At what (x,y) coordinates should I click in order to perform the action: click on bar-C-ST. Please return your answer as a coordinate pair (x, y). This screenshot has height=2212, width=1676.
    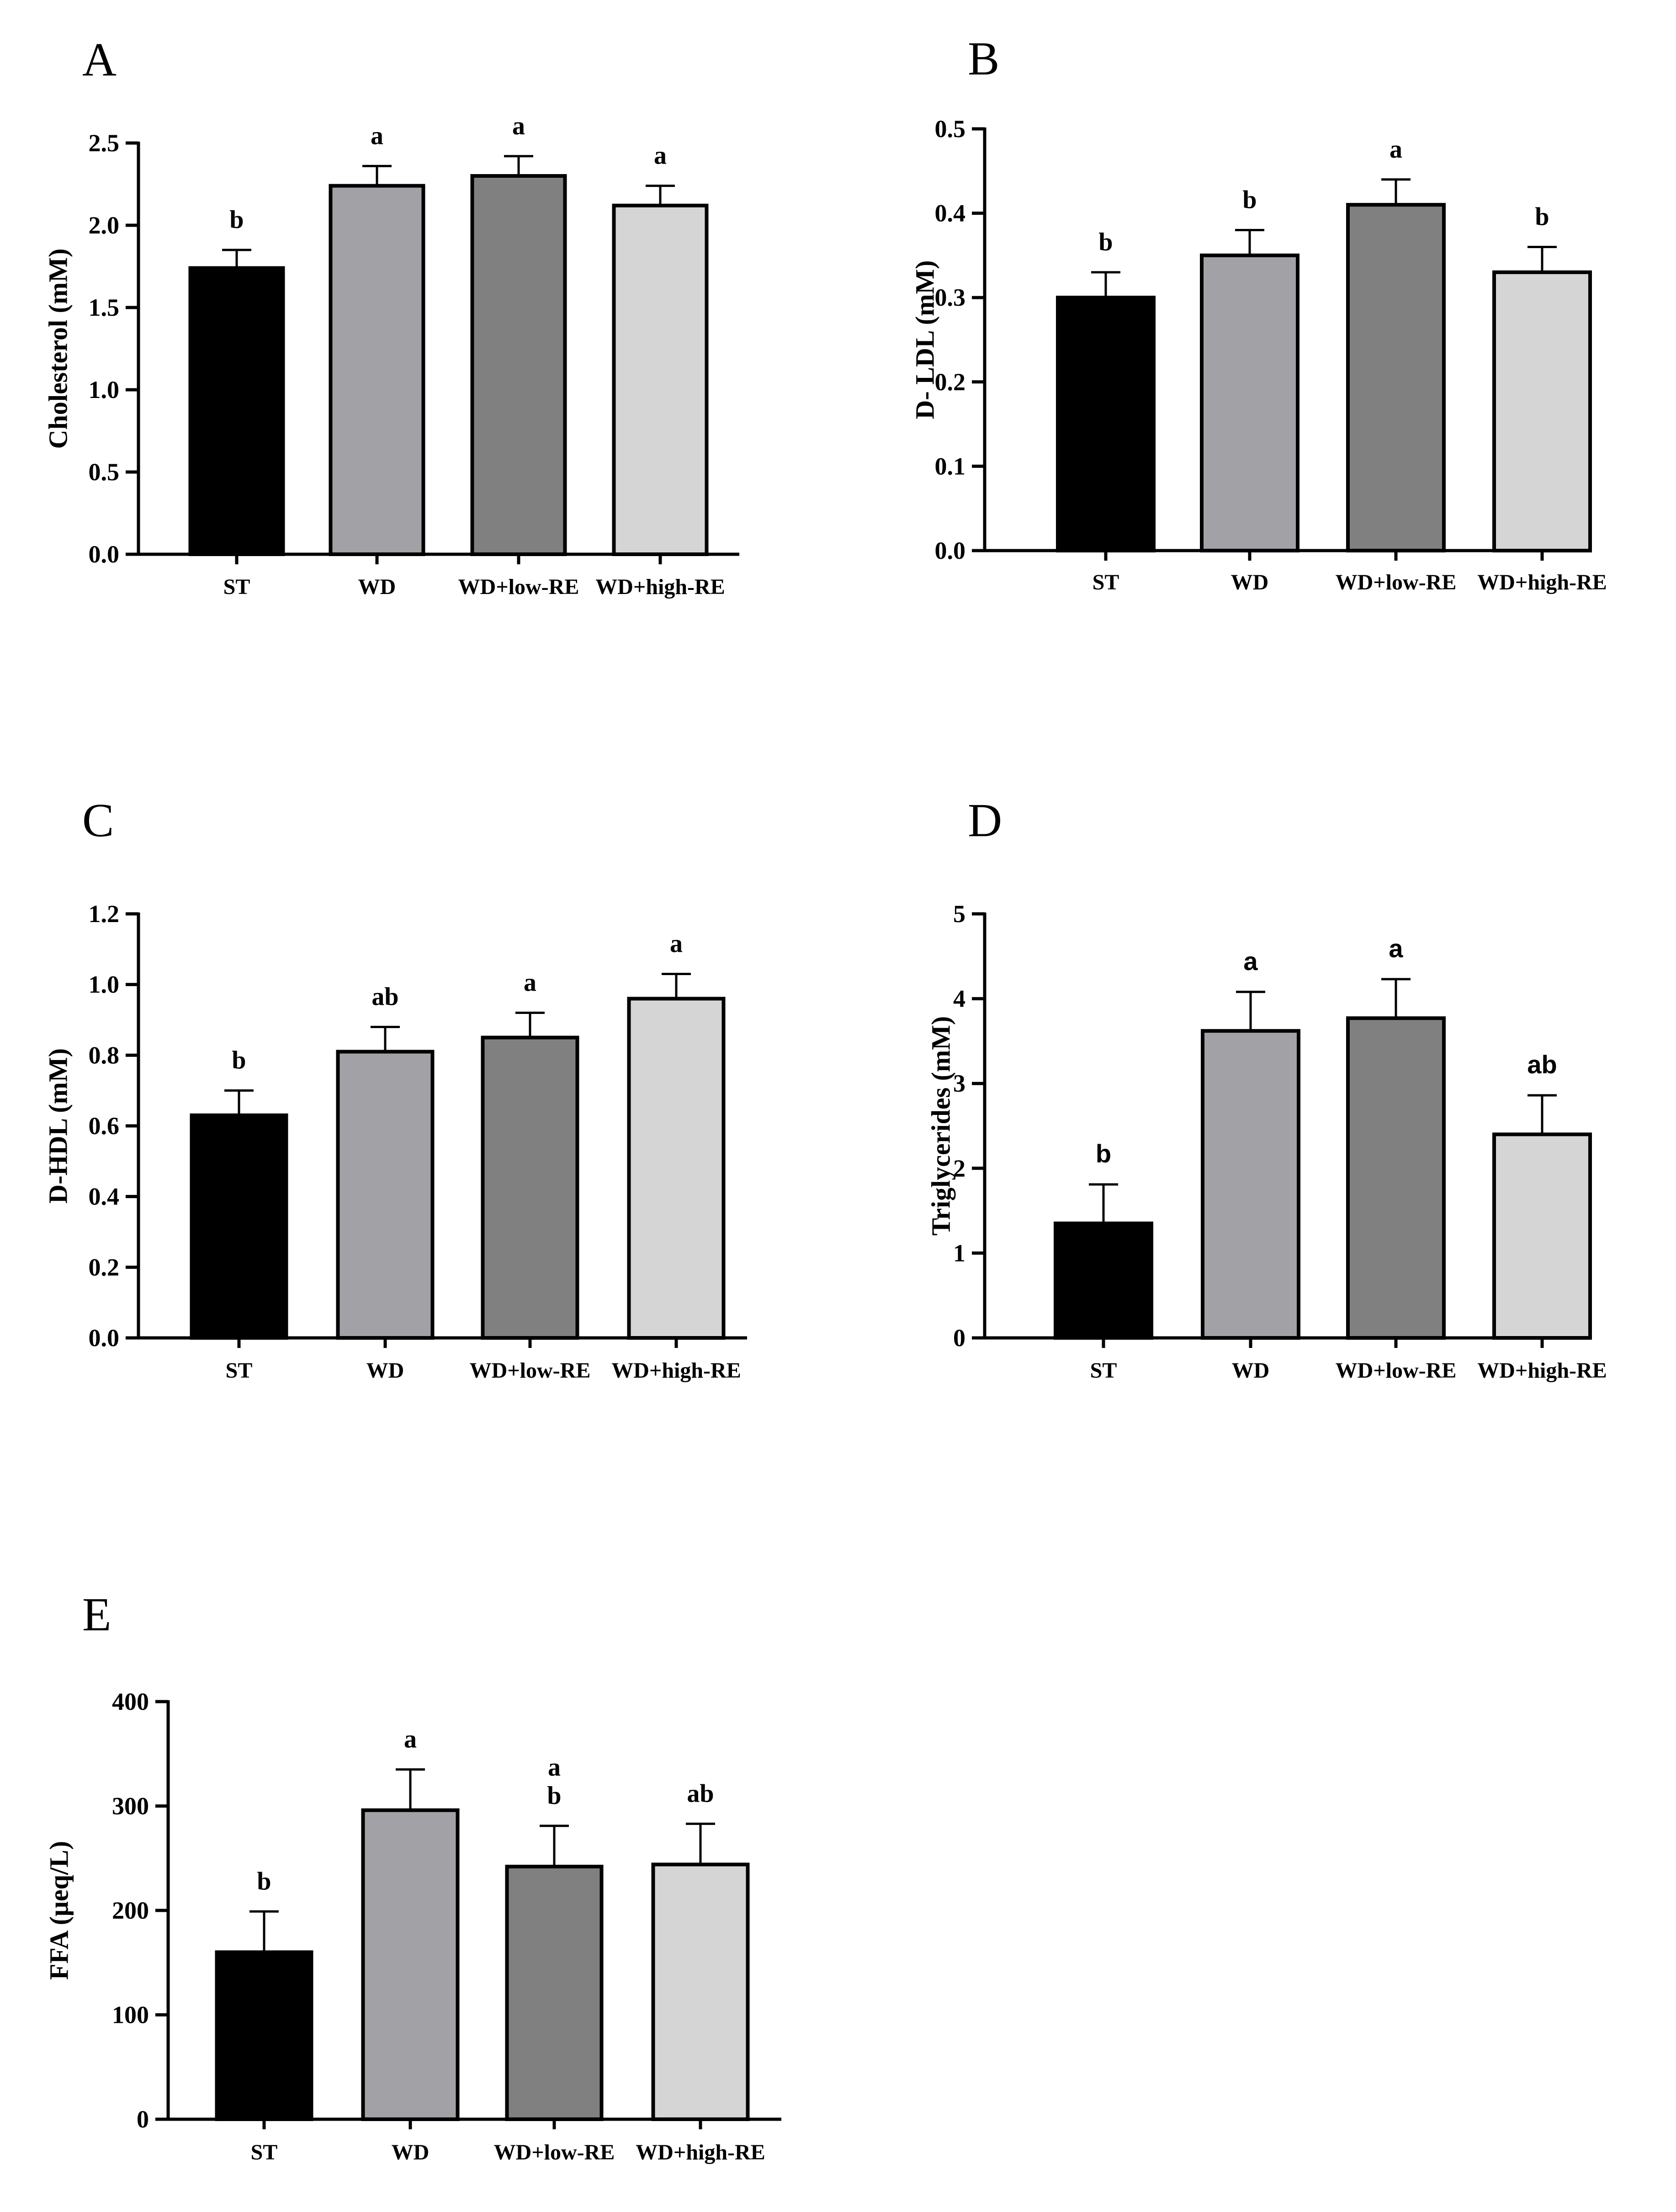
    Looking at the image, I should click on (239, 1226).